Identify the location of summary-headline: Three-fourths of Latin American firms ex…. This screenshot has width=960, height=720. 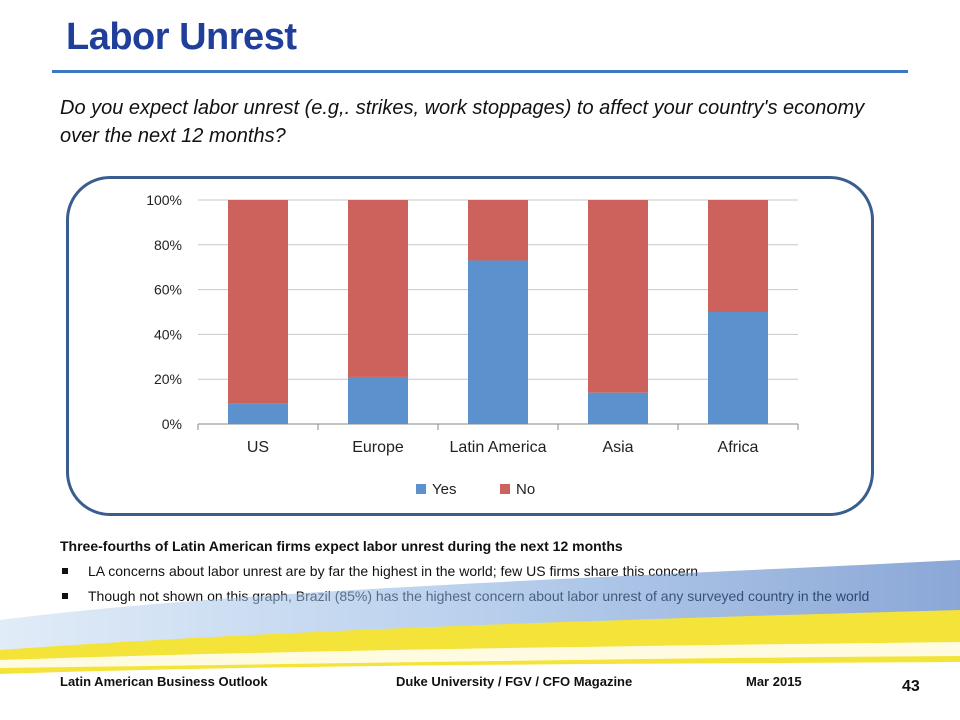
(341, 546).